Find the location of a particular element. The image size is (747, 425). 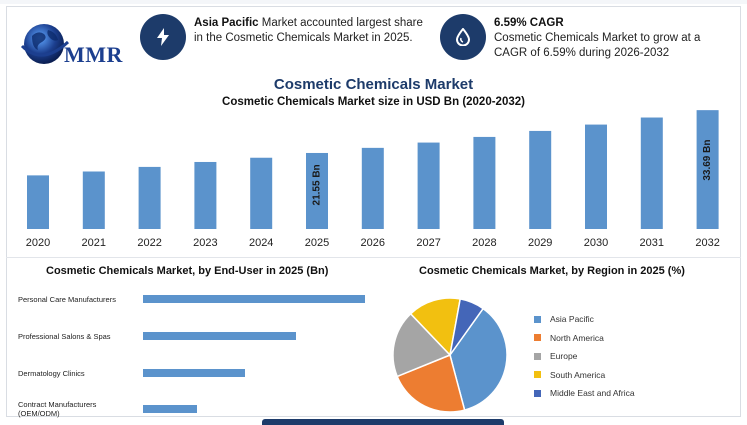

bar-data-label: 21.55 Bn is located at coordinates (317, 184).